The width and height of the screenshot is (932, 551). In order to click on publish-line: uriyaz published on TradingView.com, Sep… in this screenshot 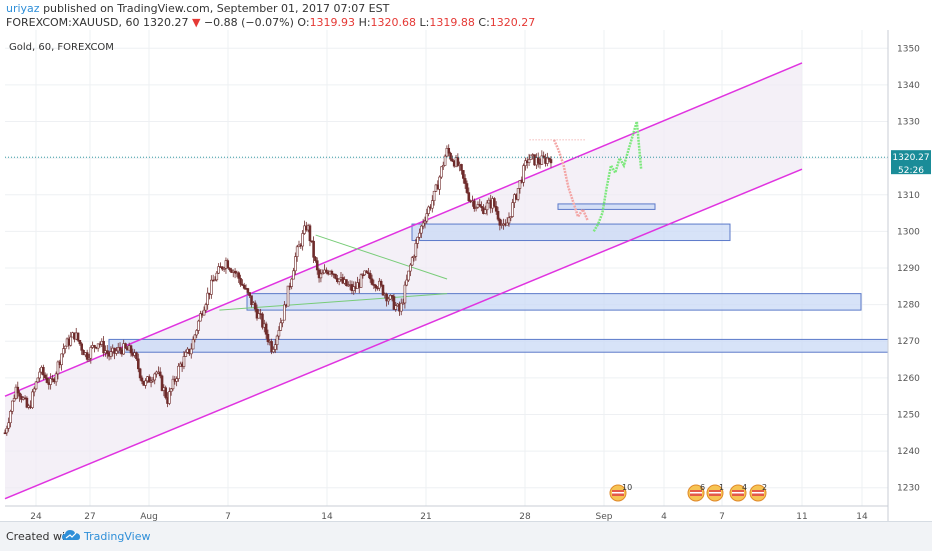, I will do `click(197, 9)`.